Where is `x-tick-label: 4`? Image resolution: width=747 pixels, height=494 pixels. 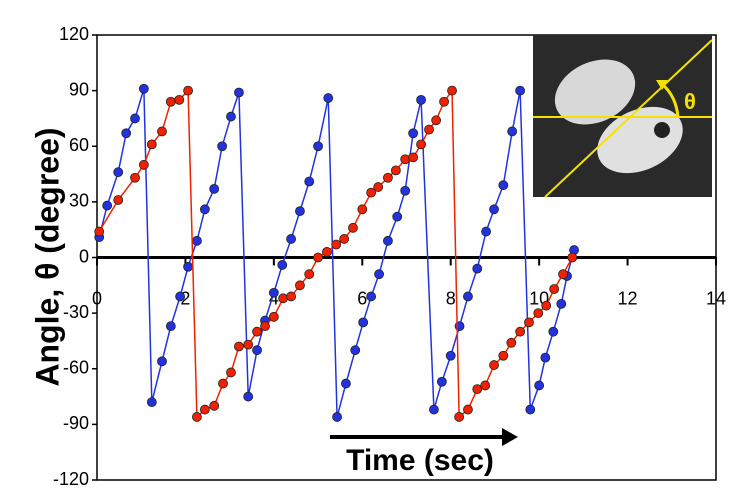
x-tick-label: 4 is located at coordinates (274, 298).